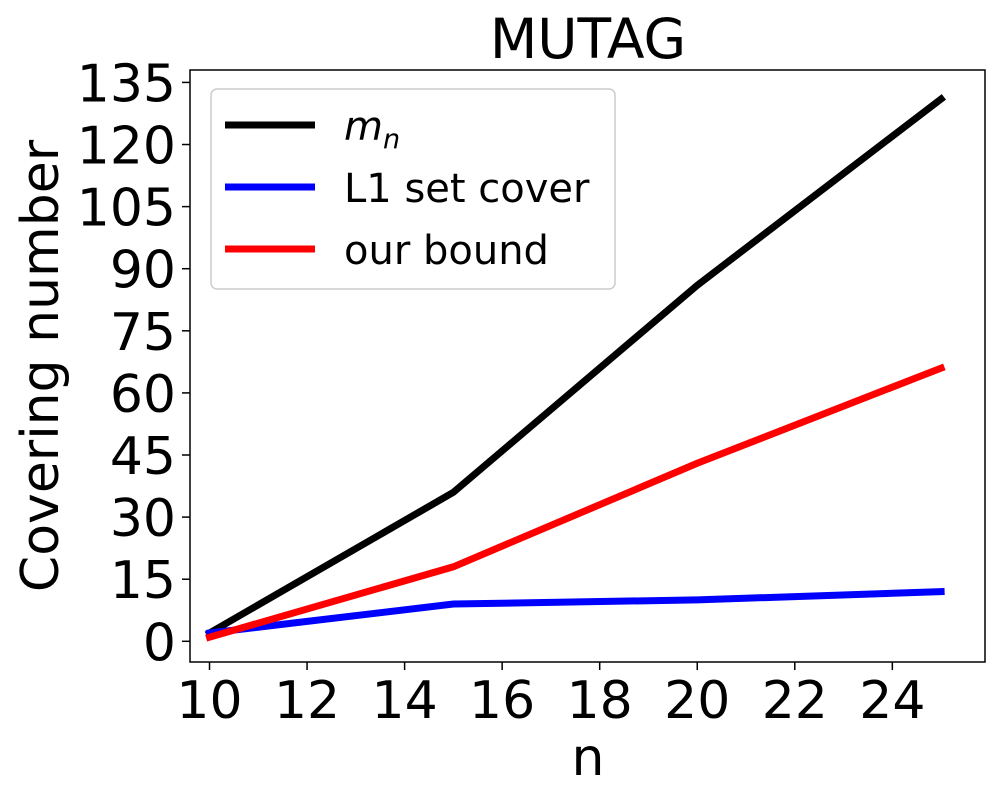  What do you see at coordinates (697, 701) in the screenshot?
I see `x-tick-label-5: 20` at bounding box center [697, 701].